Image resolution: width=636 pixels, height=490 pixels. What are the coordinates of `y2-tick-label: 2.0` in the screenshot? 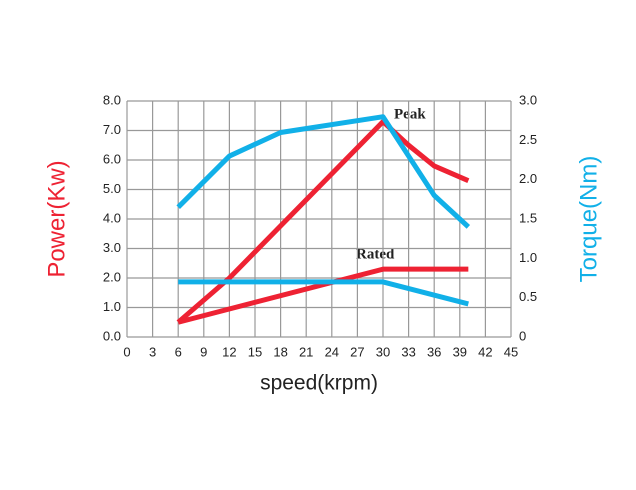 It's located at (528, 178).